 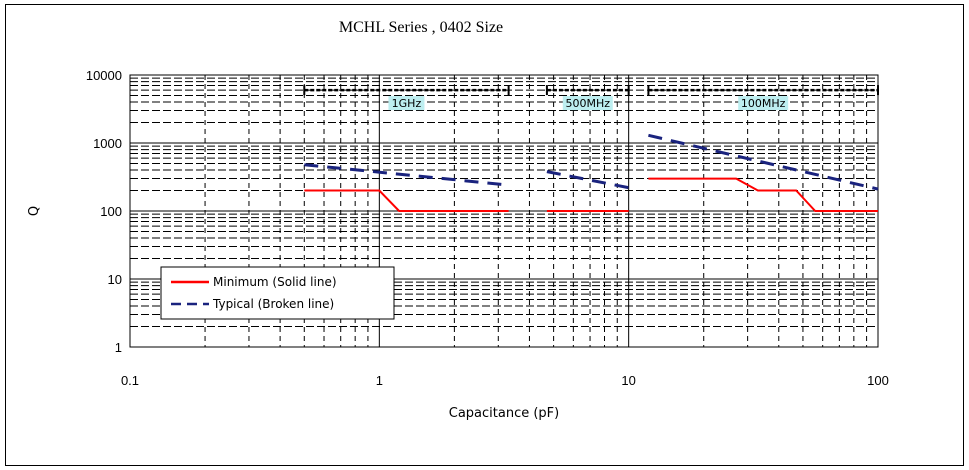 I want to click on legend-box, so click(x=277, y=293).